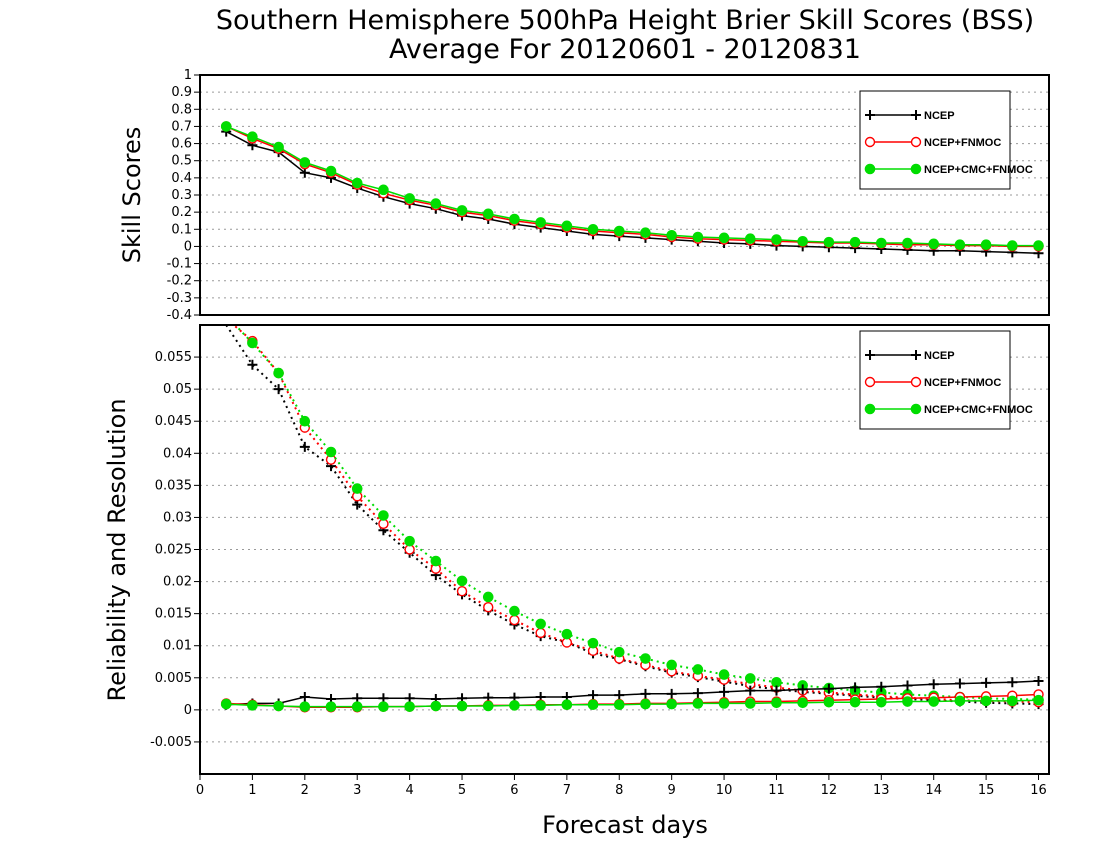 Image resolution: width=1100 pixels, height=850 pixels. What do you see at coordinates (177, 517) in the screenshot?
I see `y-tick-label: 0.03` at bounding box center [177, 517].